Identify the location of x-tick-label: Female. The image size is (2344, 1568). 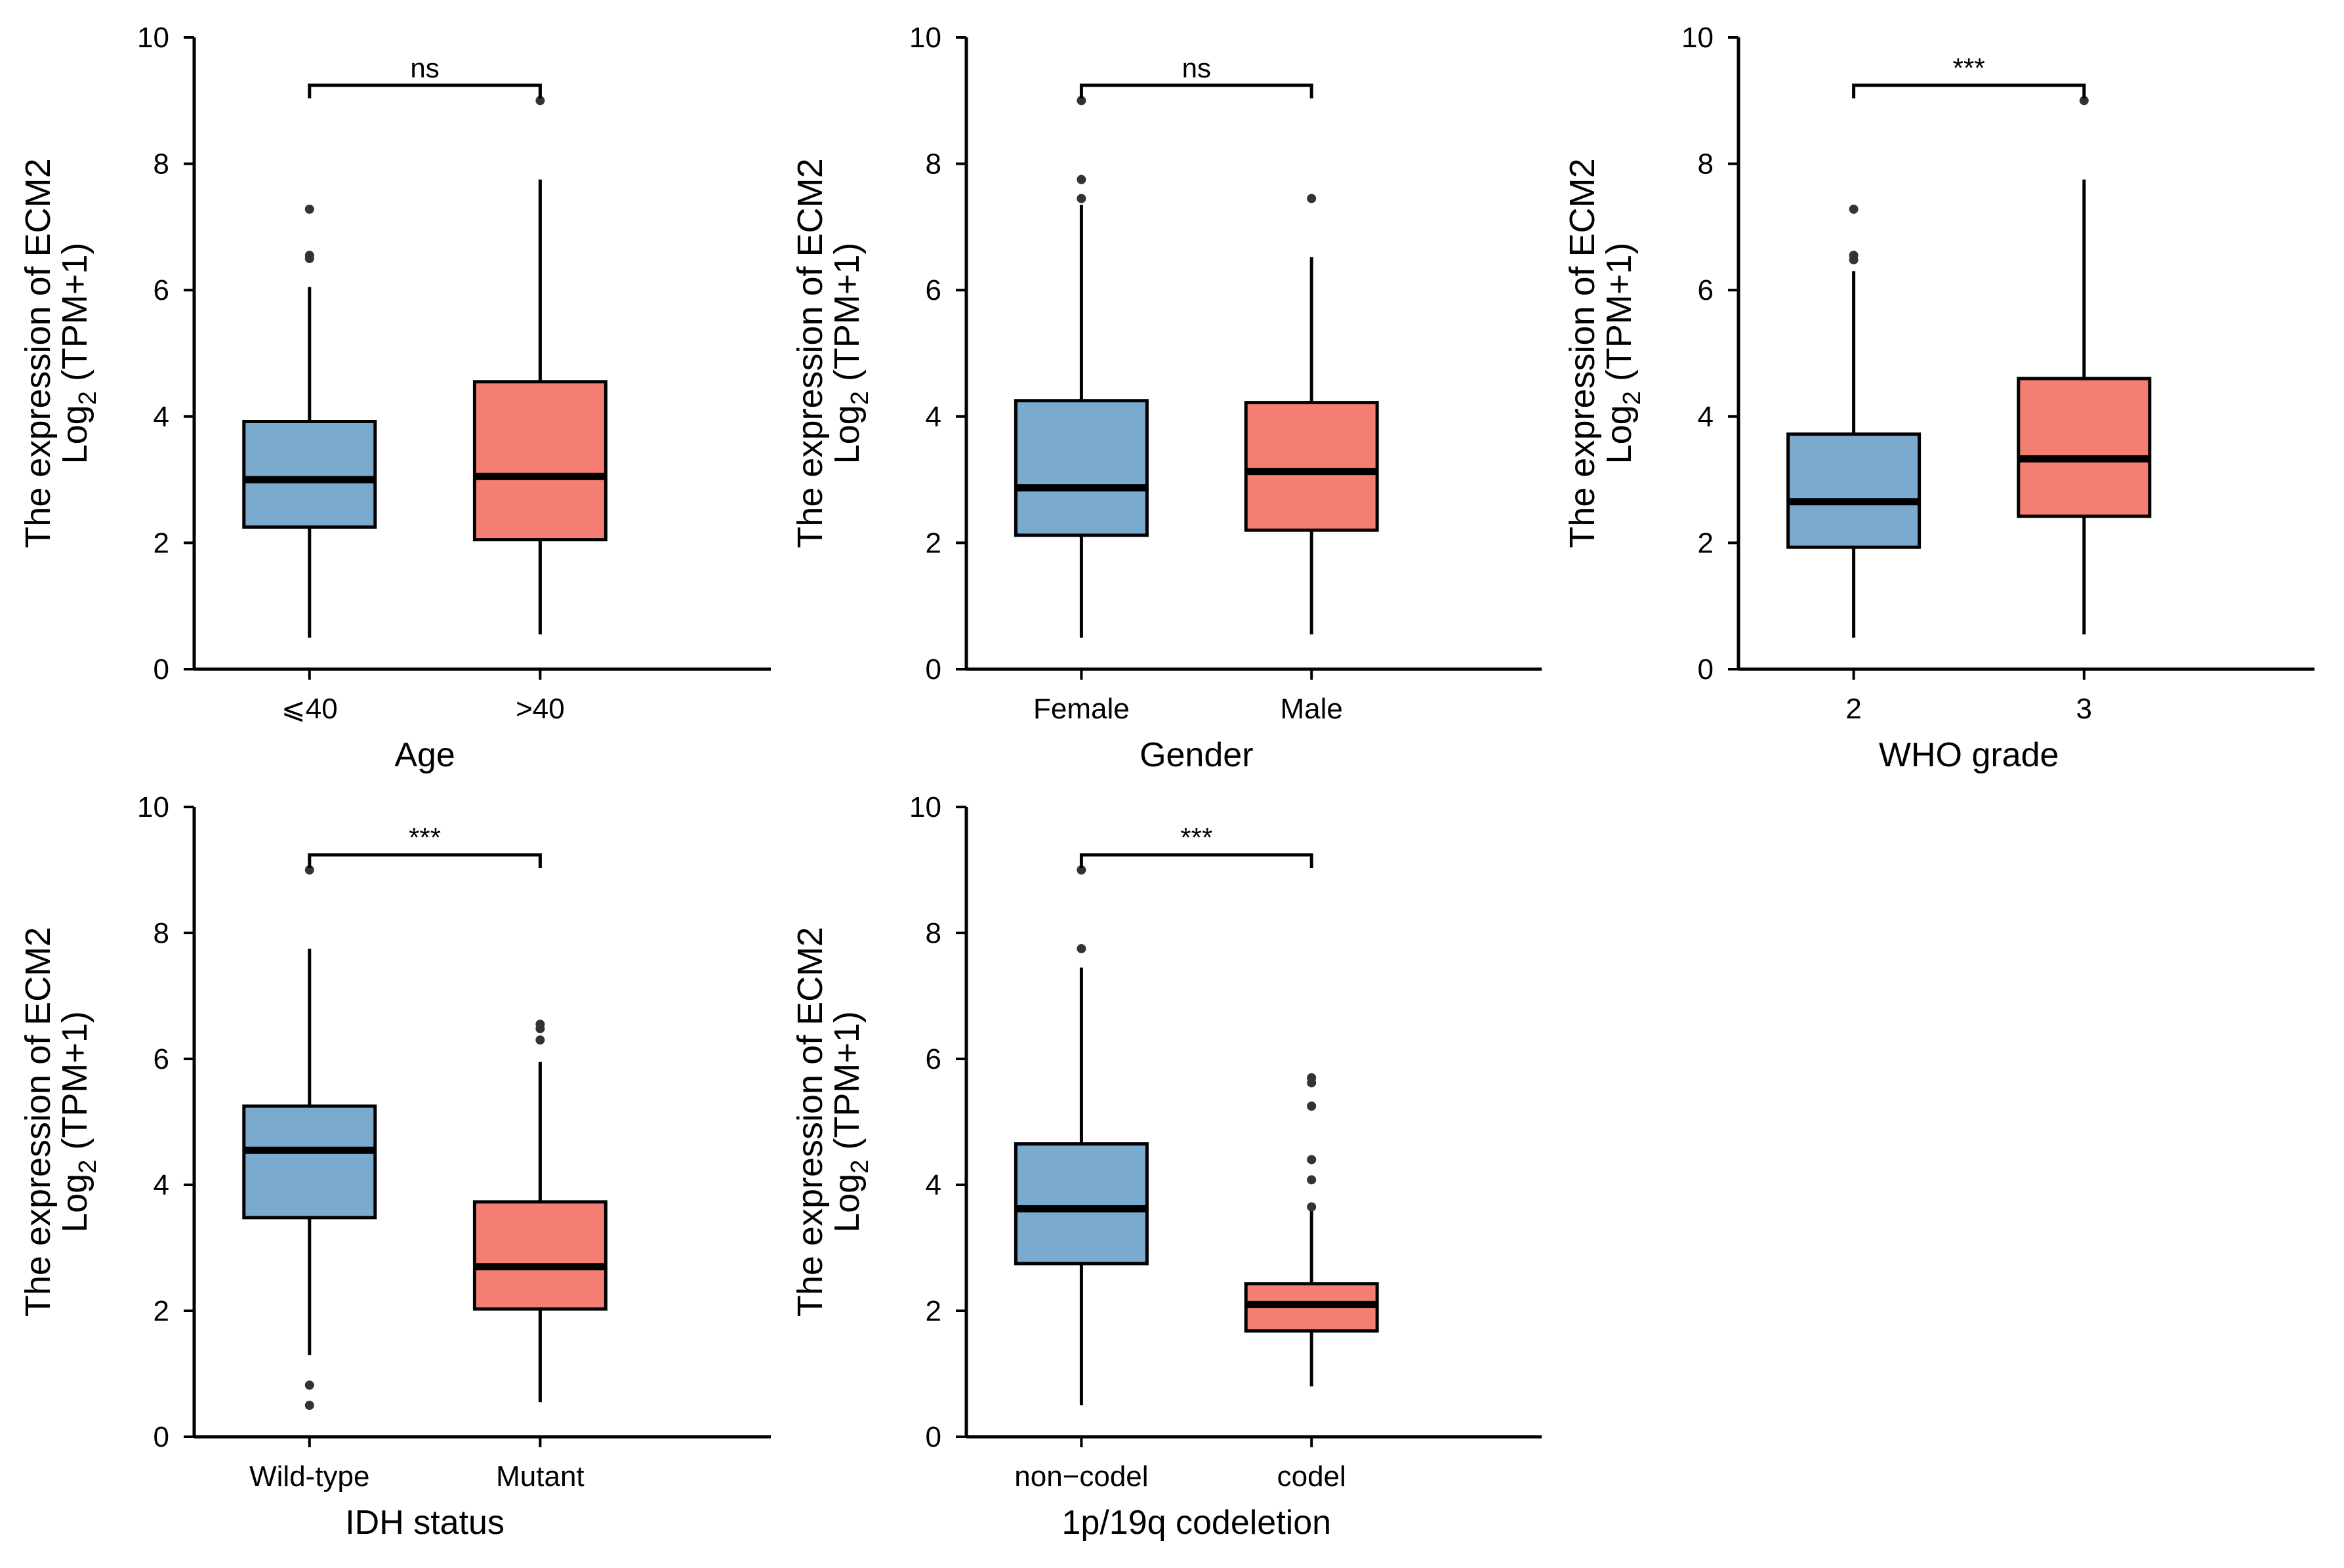
(1081, 709).